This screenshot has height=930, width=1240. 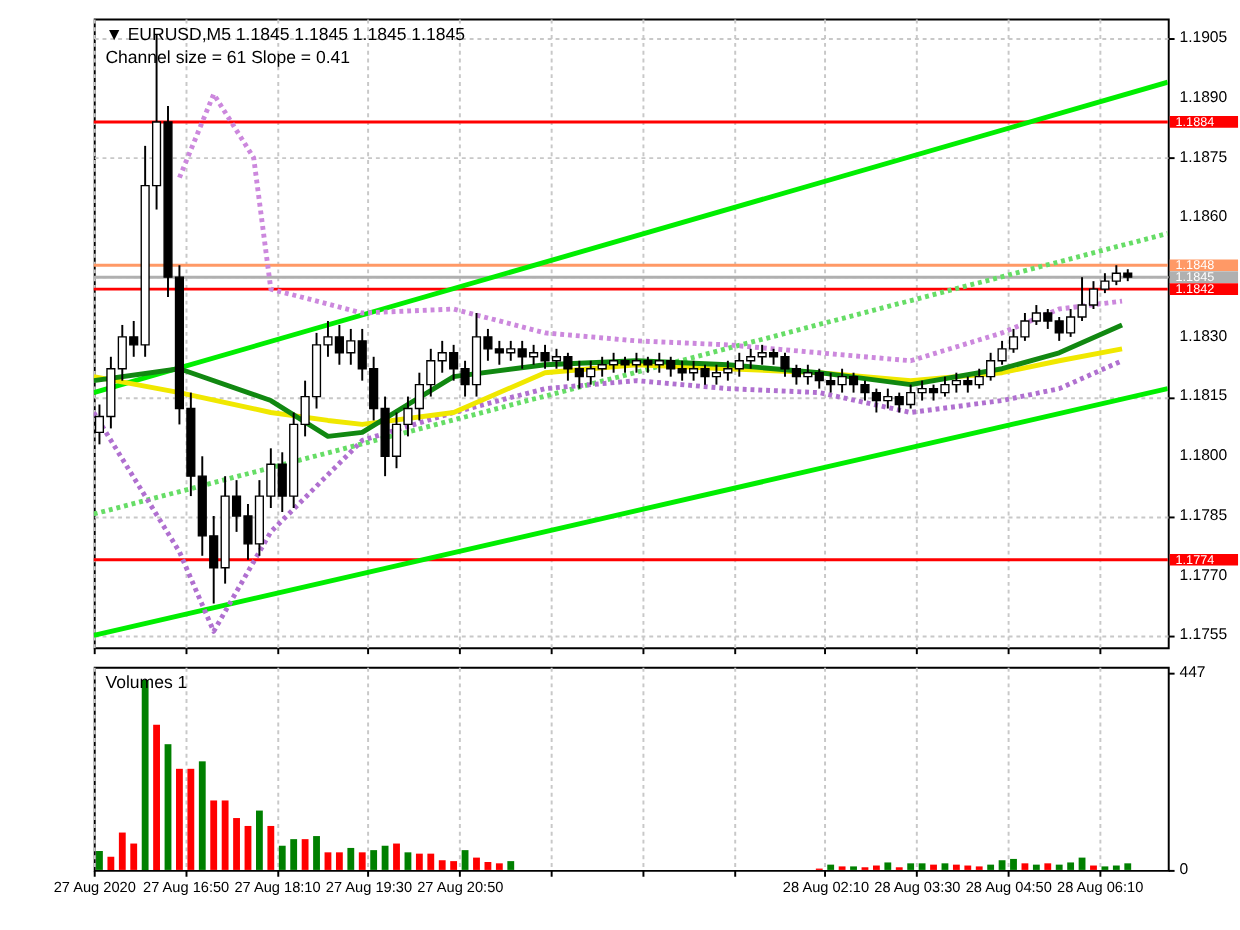 I want to click on chart-title: ▼ EURUSD,M5 1.1845 1.1845 1.1845 1.1845, so click(x=285, y=33).